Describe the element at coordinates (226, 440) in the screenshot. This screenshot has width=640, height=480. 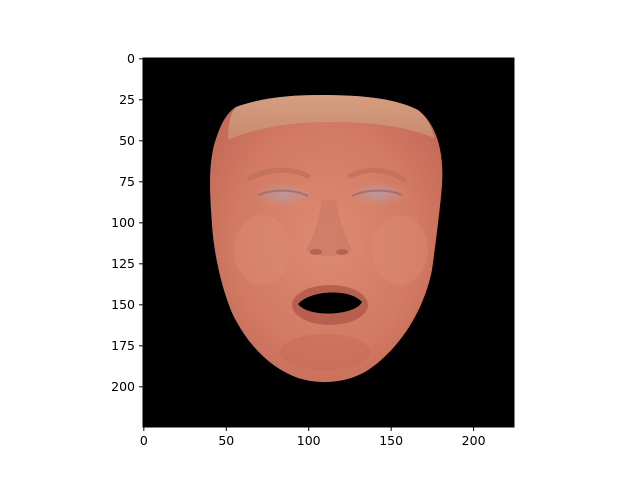
I see `x-tick-label: 50` at that location.